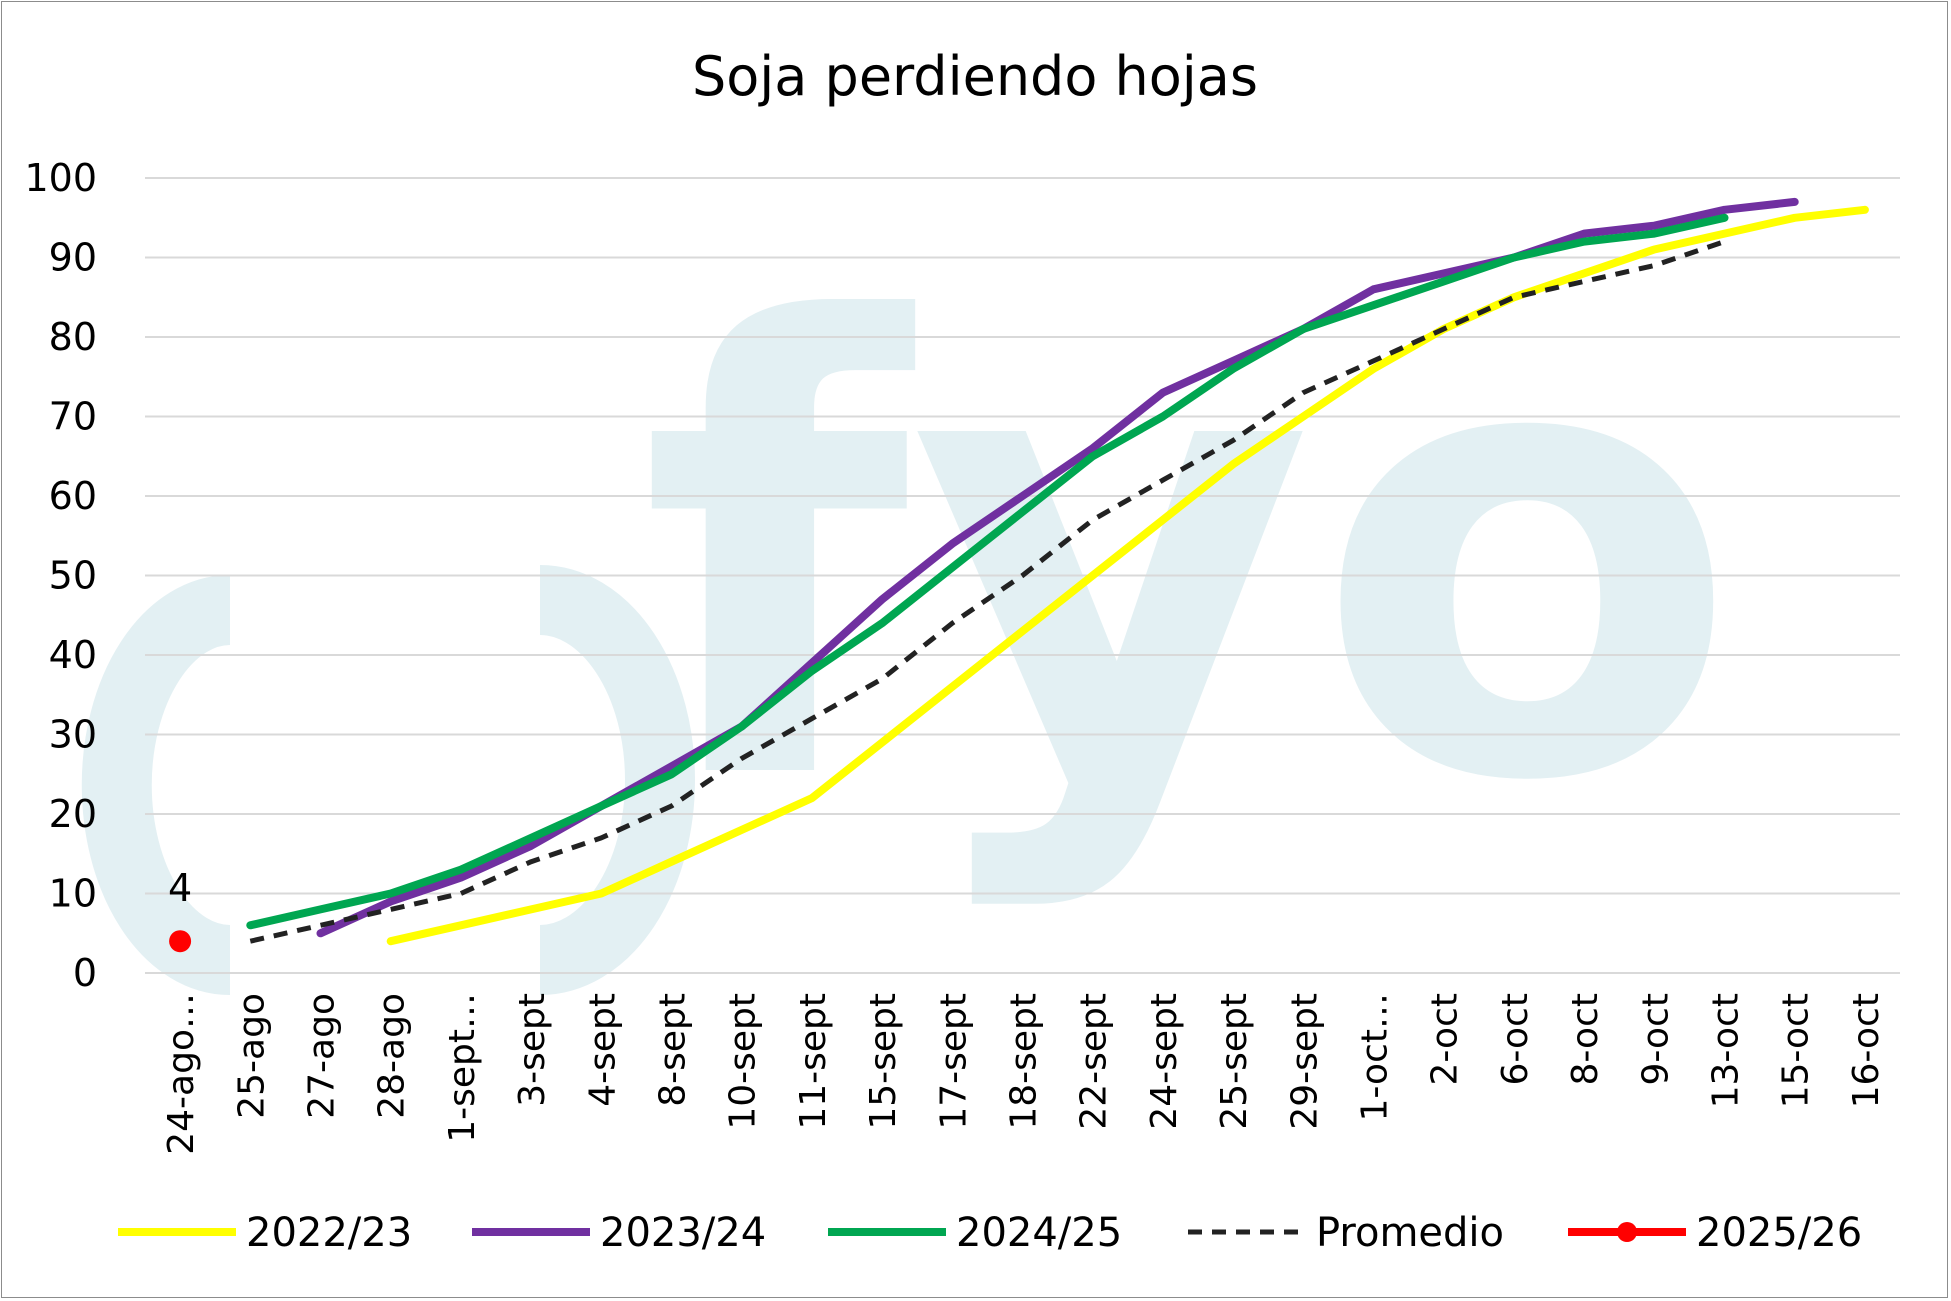 The width and height of the screenshot is (1951, 1301). I want to click on y-tick-label: 60, so click(73, 496).